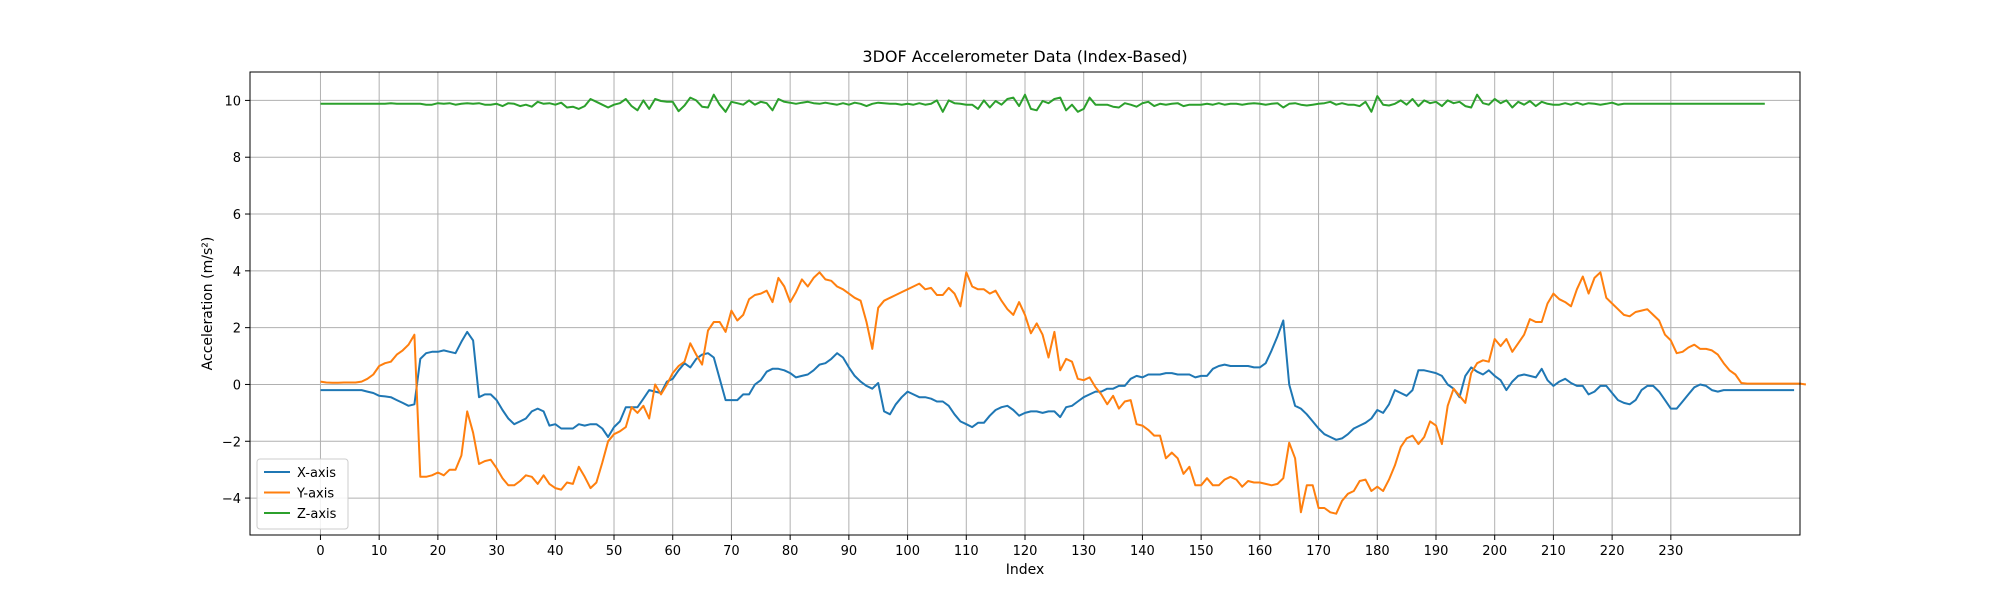 The width and height of the screenshot is (2000, 600). Describe the element at coordinates (316, 473) in the screenshot. I see `legend-label-x-axis: X-axis` at that location.